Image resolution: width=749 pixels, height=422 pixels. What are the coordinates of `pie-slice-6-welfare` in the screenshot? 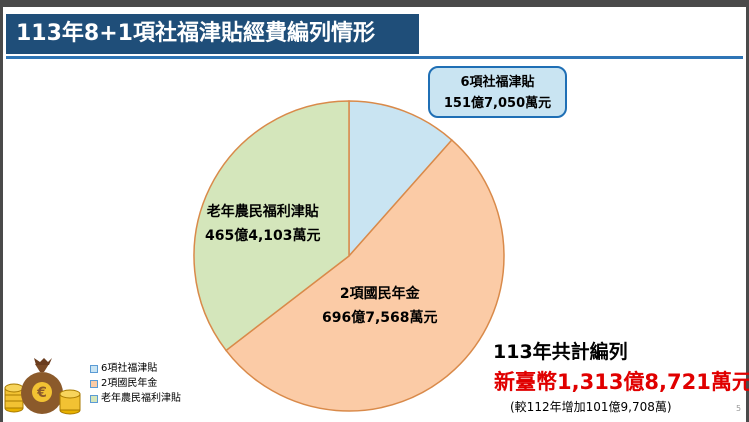 It's located at (400, 179).